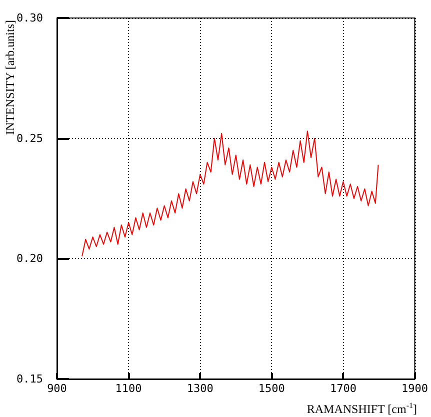 The height and width of the screenshot is (417, 431). Describe the element at coordinates (361, 408) in the screenshot. I see `x-axis-title: RAMANSHIFT [cm$^{-1}$]` at that location.